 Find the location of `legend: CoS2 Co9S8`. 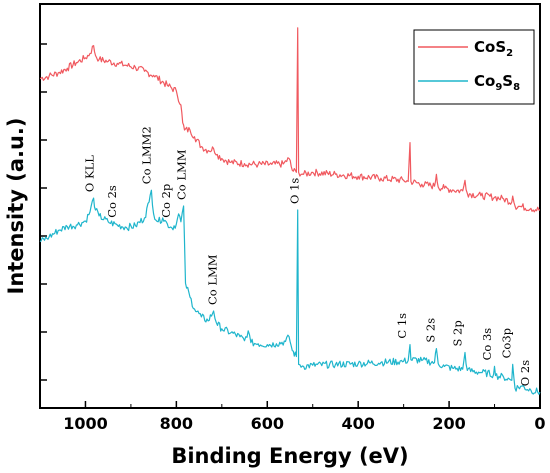

legend: CoS2 Co9S8 is located at coordinates (474, 67).